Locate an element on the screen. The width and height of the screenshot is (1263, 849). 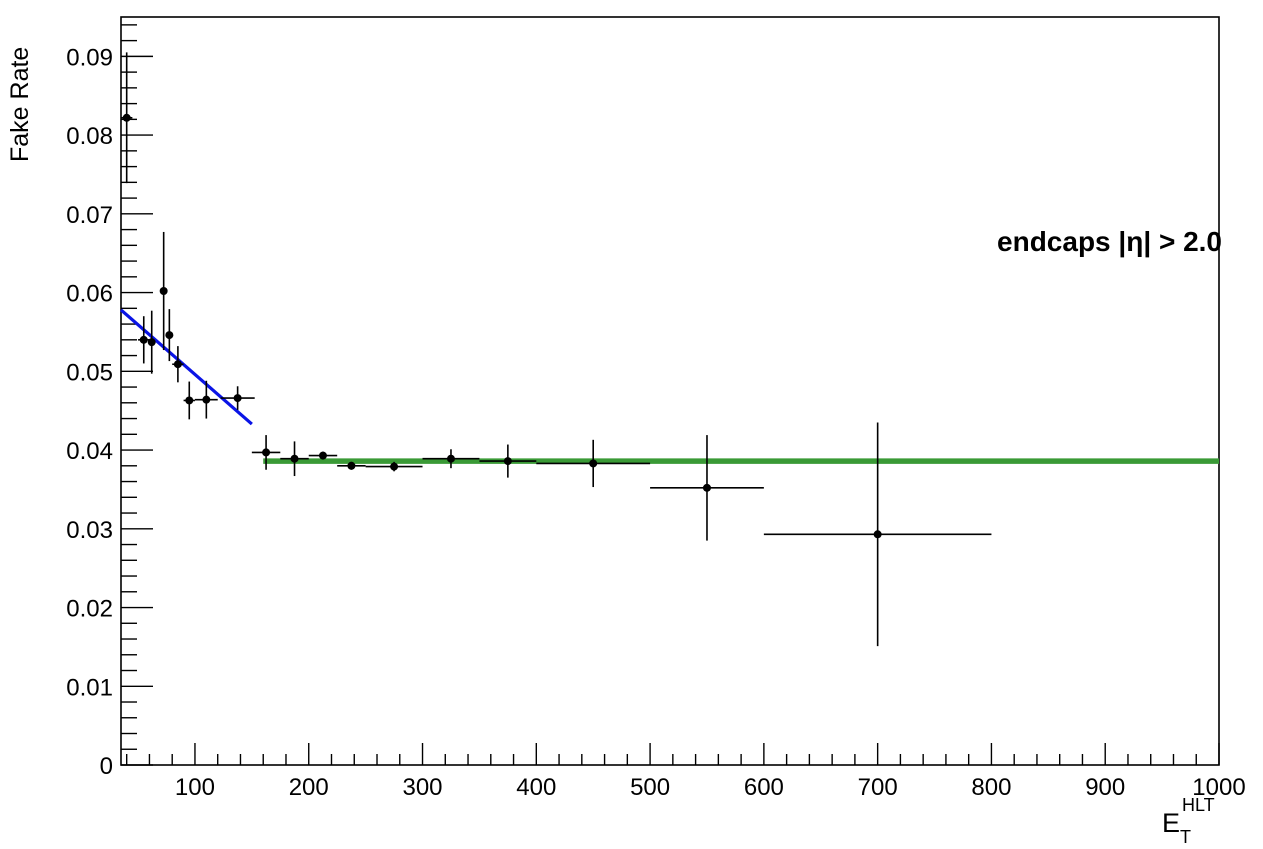
x-axis-label-sup: HLT is located at coordinates (1198, 805).